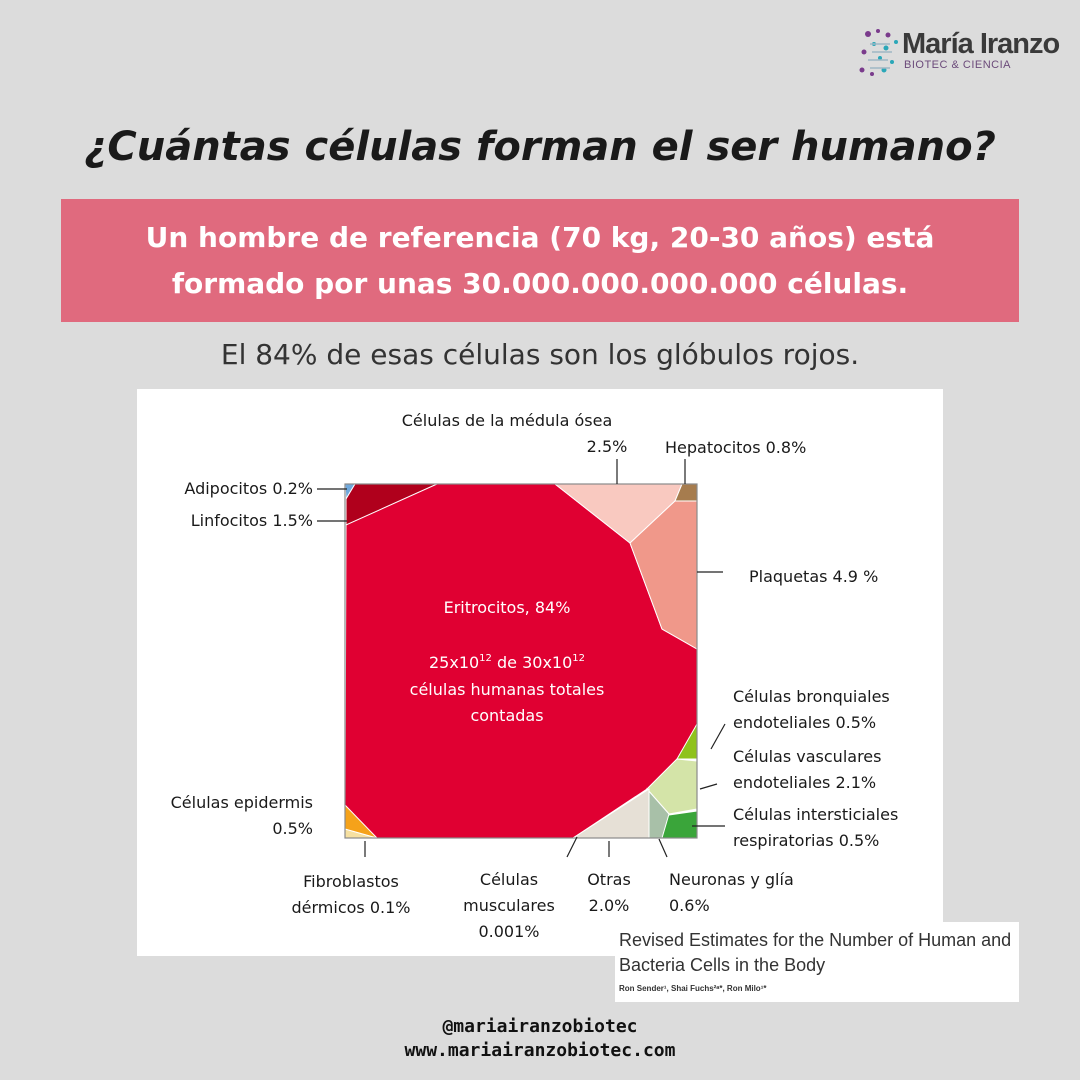  I want to click on label-celulas-epidermis-line-2: 0.5%, so click(292, 828).